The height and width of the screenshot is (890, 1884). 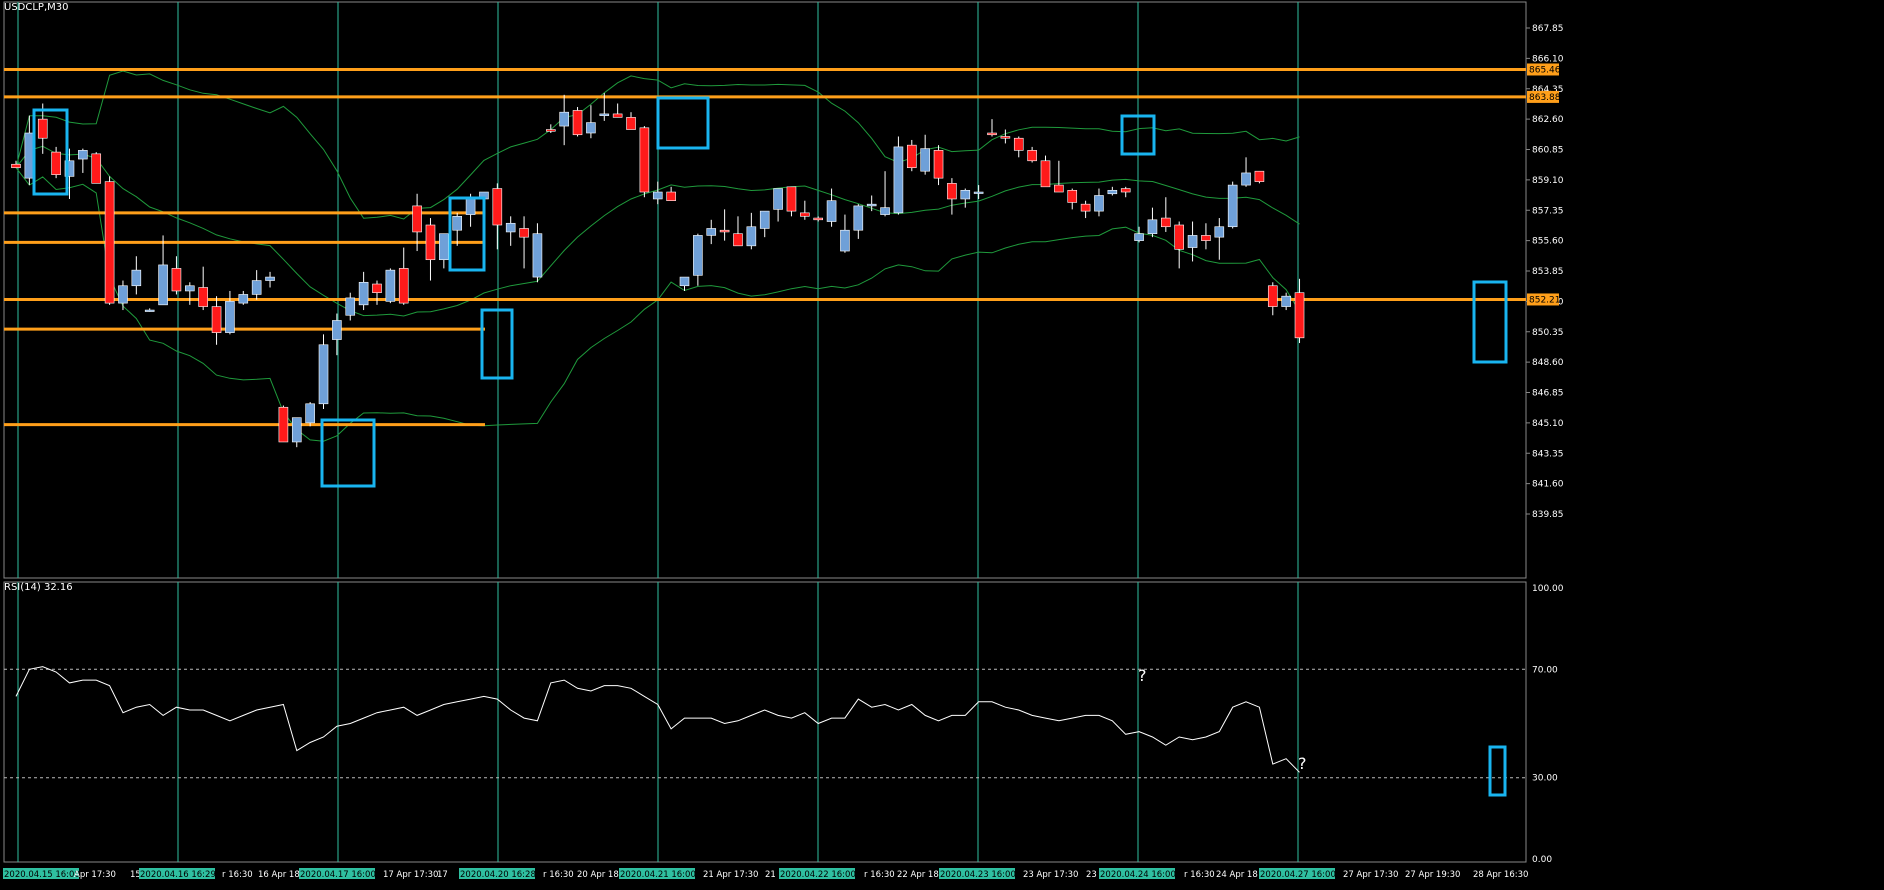 I want to click on price-axis-label: 850.35, so click(x=1548, y=333).